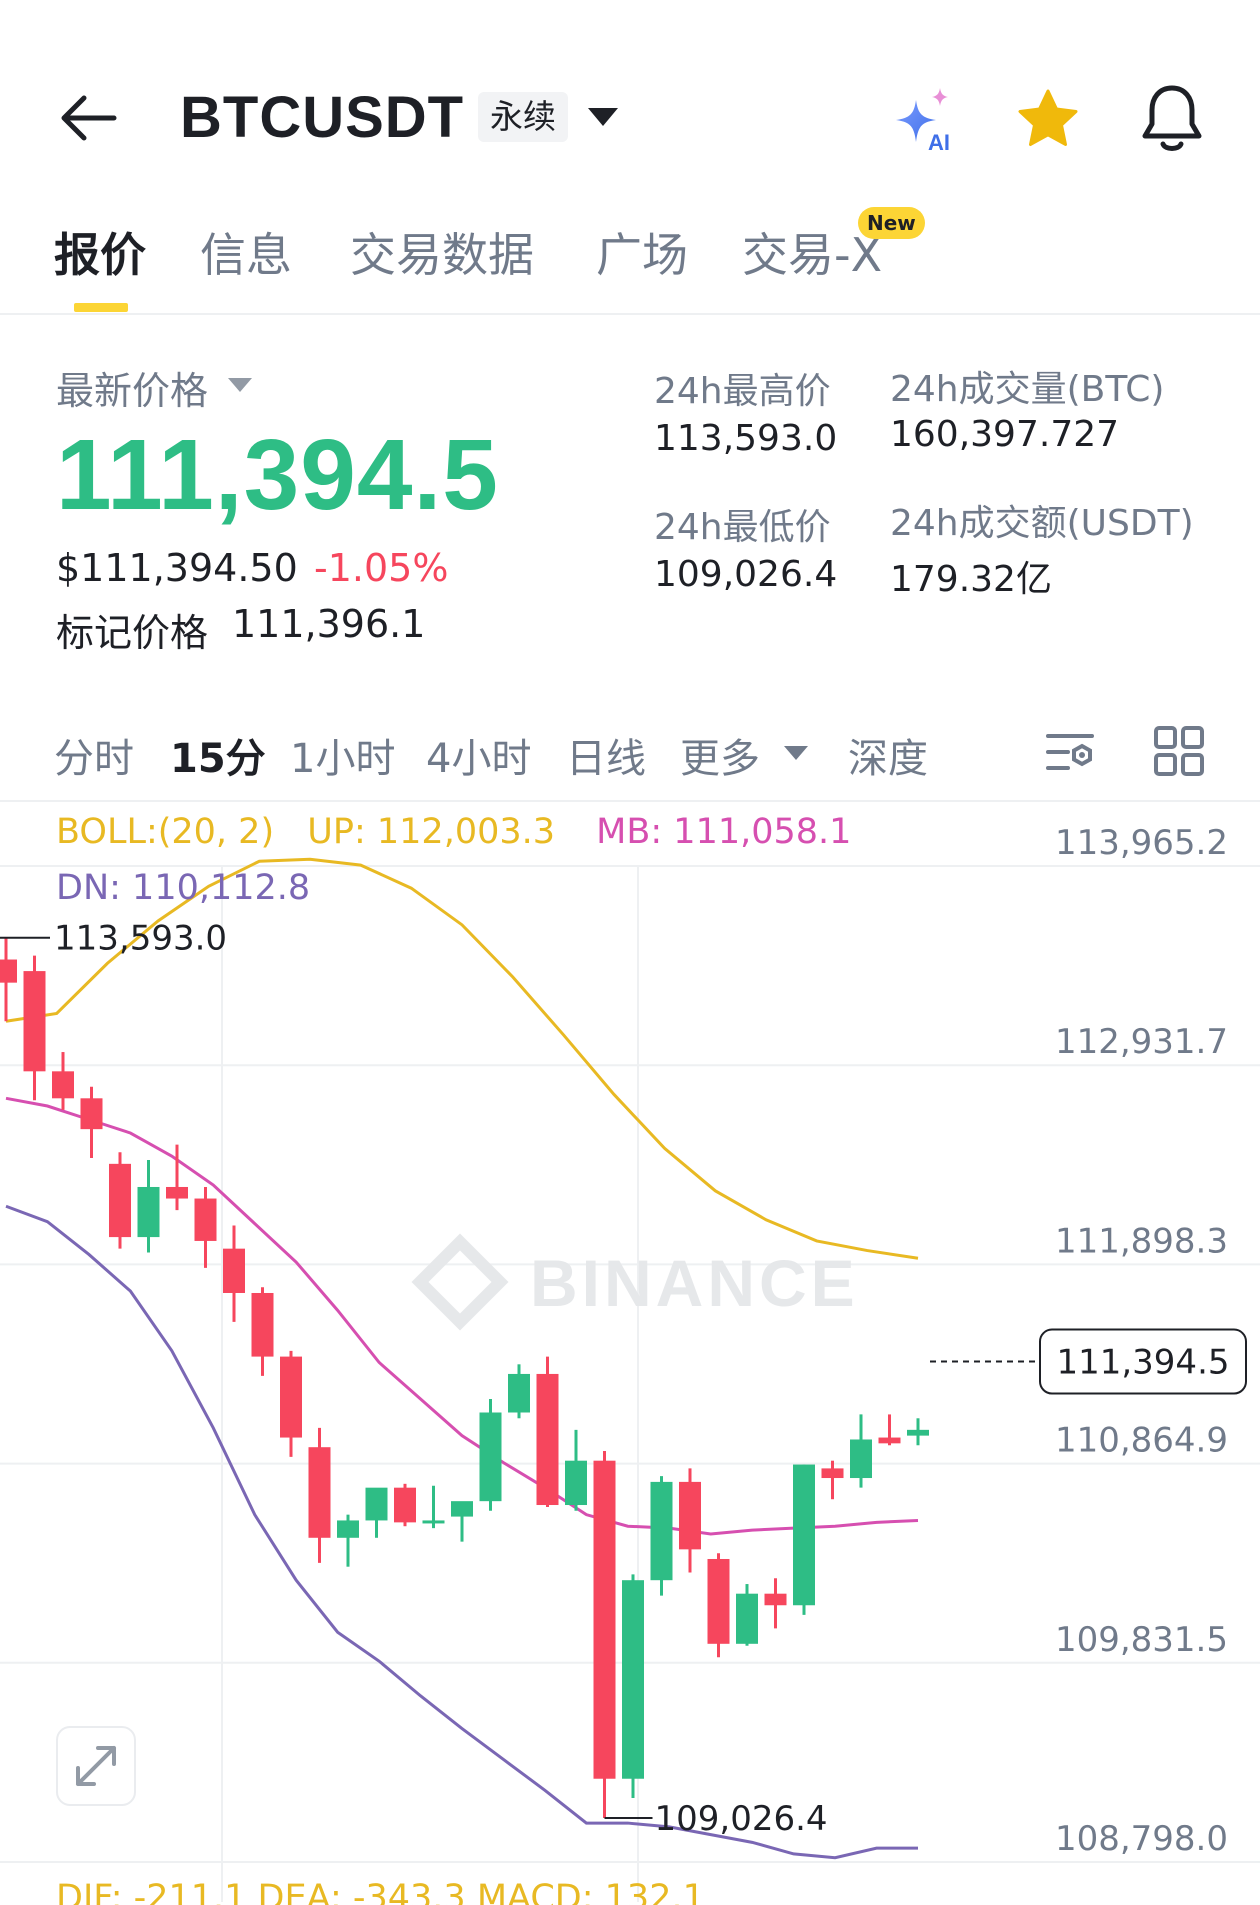 The image size is (1260, 1905). What do you see at coordinates (183, 888) in the screenshot?
I see `boll-dn-value: DN: 110,112.8` at bounding box center [183, 888].